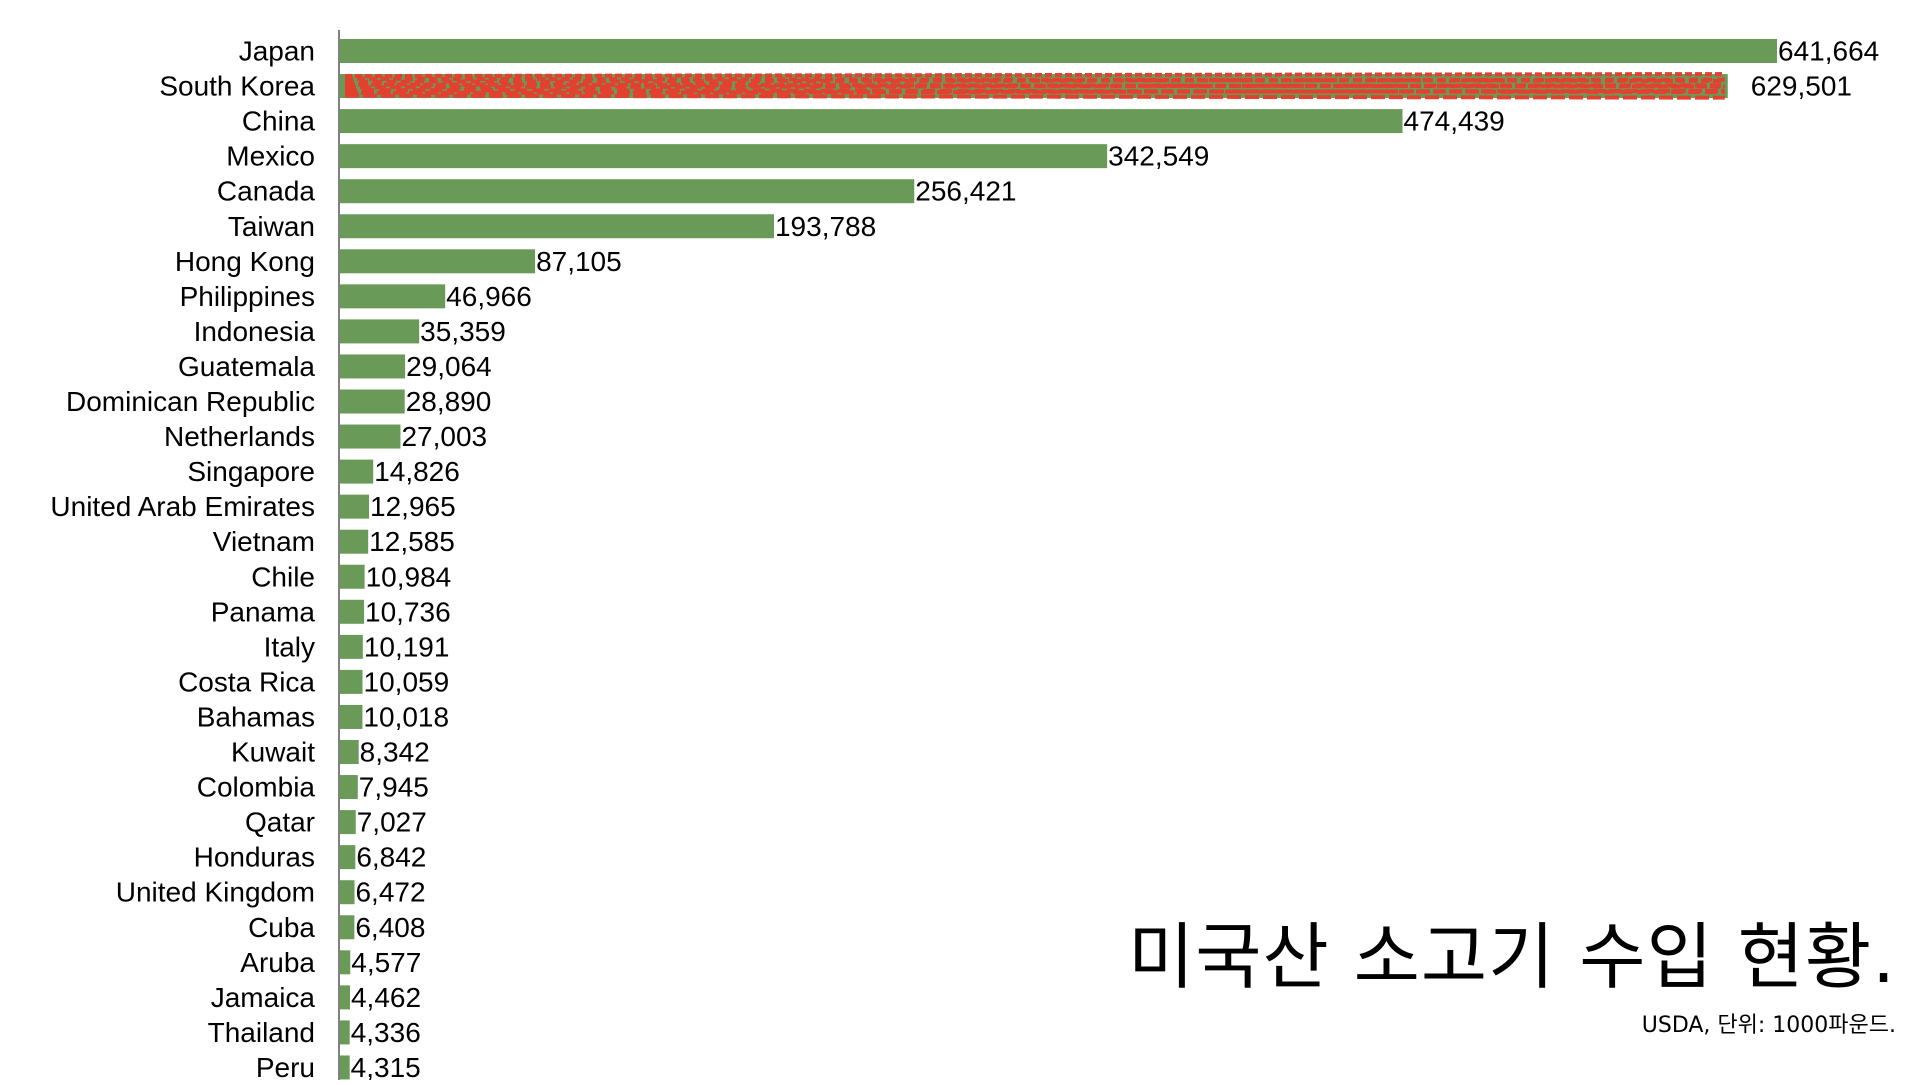 The height and width of the screenshot is (1085, 1920). What do you see at coordinates (266, 191) in the screenshot?
I see `category-label: Canada` at bounding box center [266, 191].